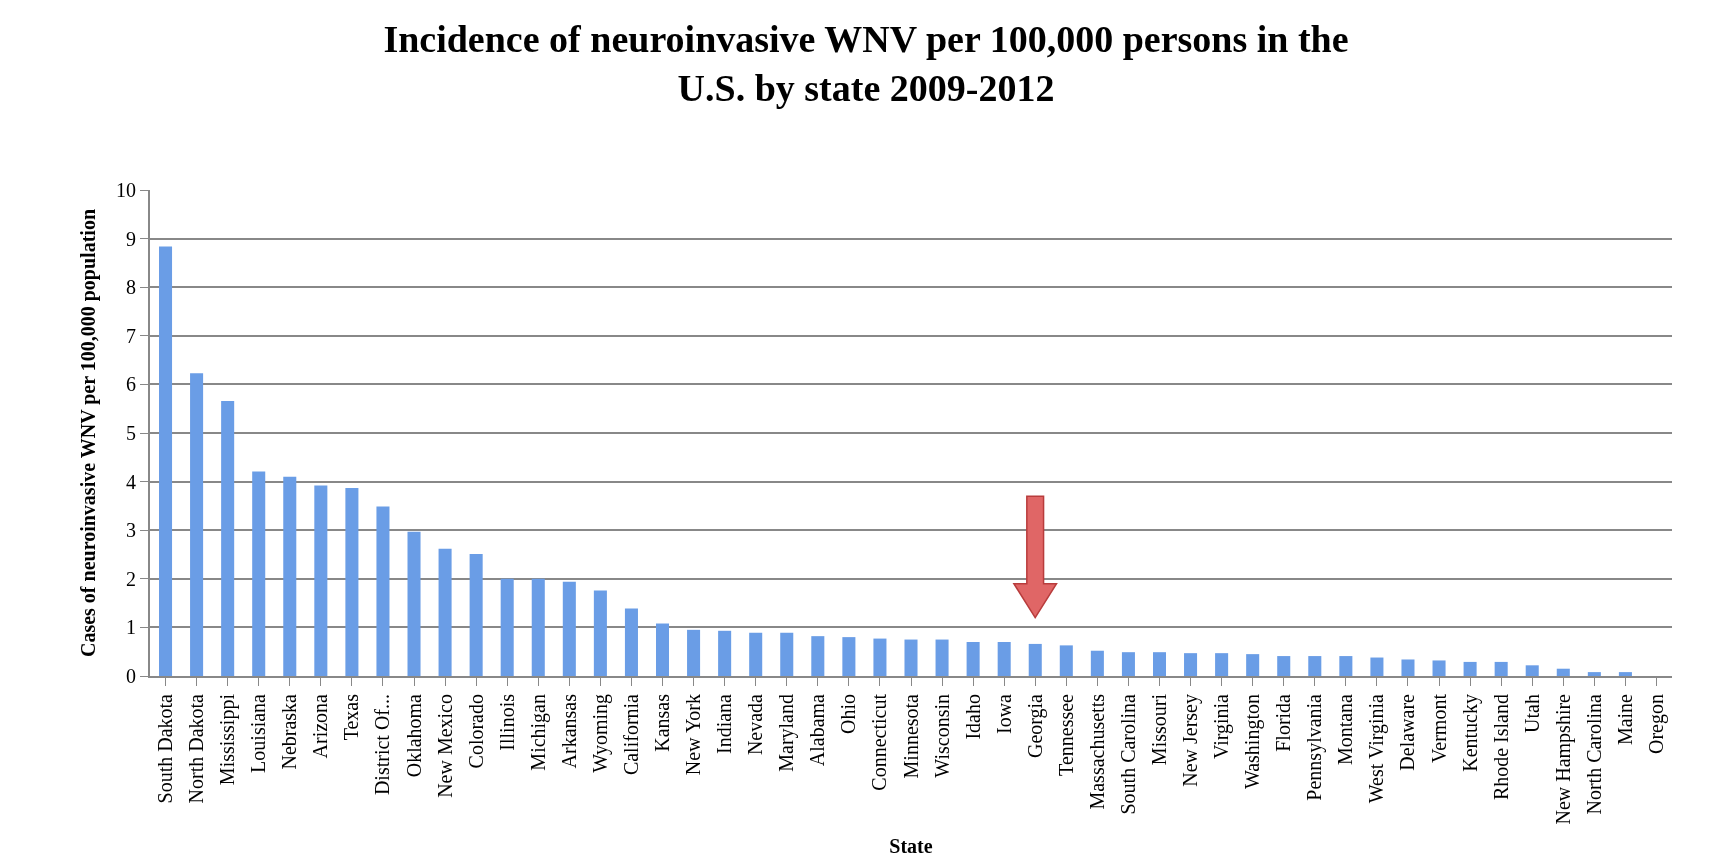 This screenshot has width=1732, height=866. Describe the element at coordinates (866, 63) in the screenshot. I see `chart-title: Incidence of neuroinvasive WNV per 100,000 persons in the U.S. by state 2009-2012` at that location.